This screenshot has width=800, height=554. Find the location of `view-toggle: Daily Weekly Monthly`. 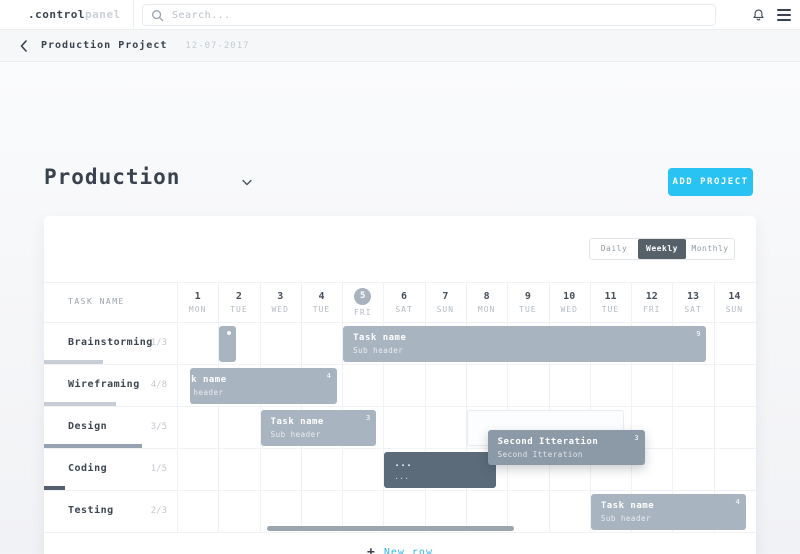

view-toggle: Daily Weekly Monthly is located at coordinates (662, 249).